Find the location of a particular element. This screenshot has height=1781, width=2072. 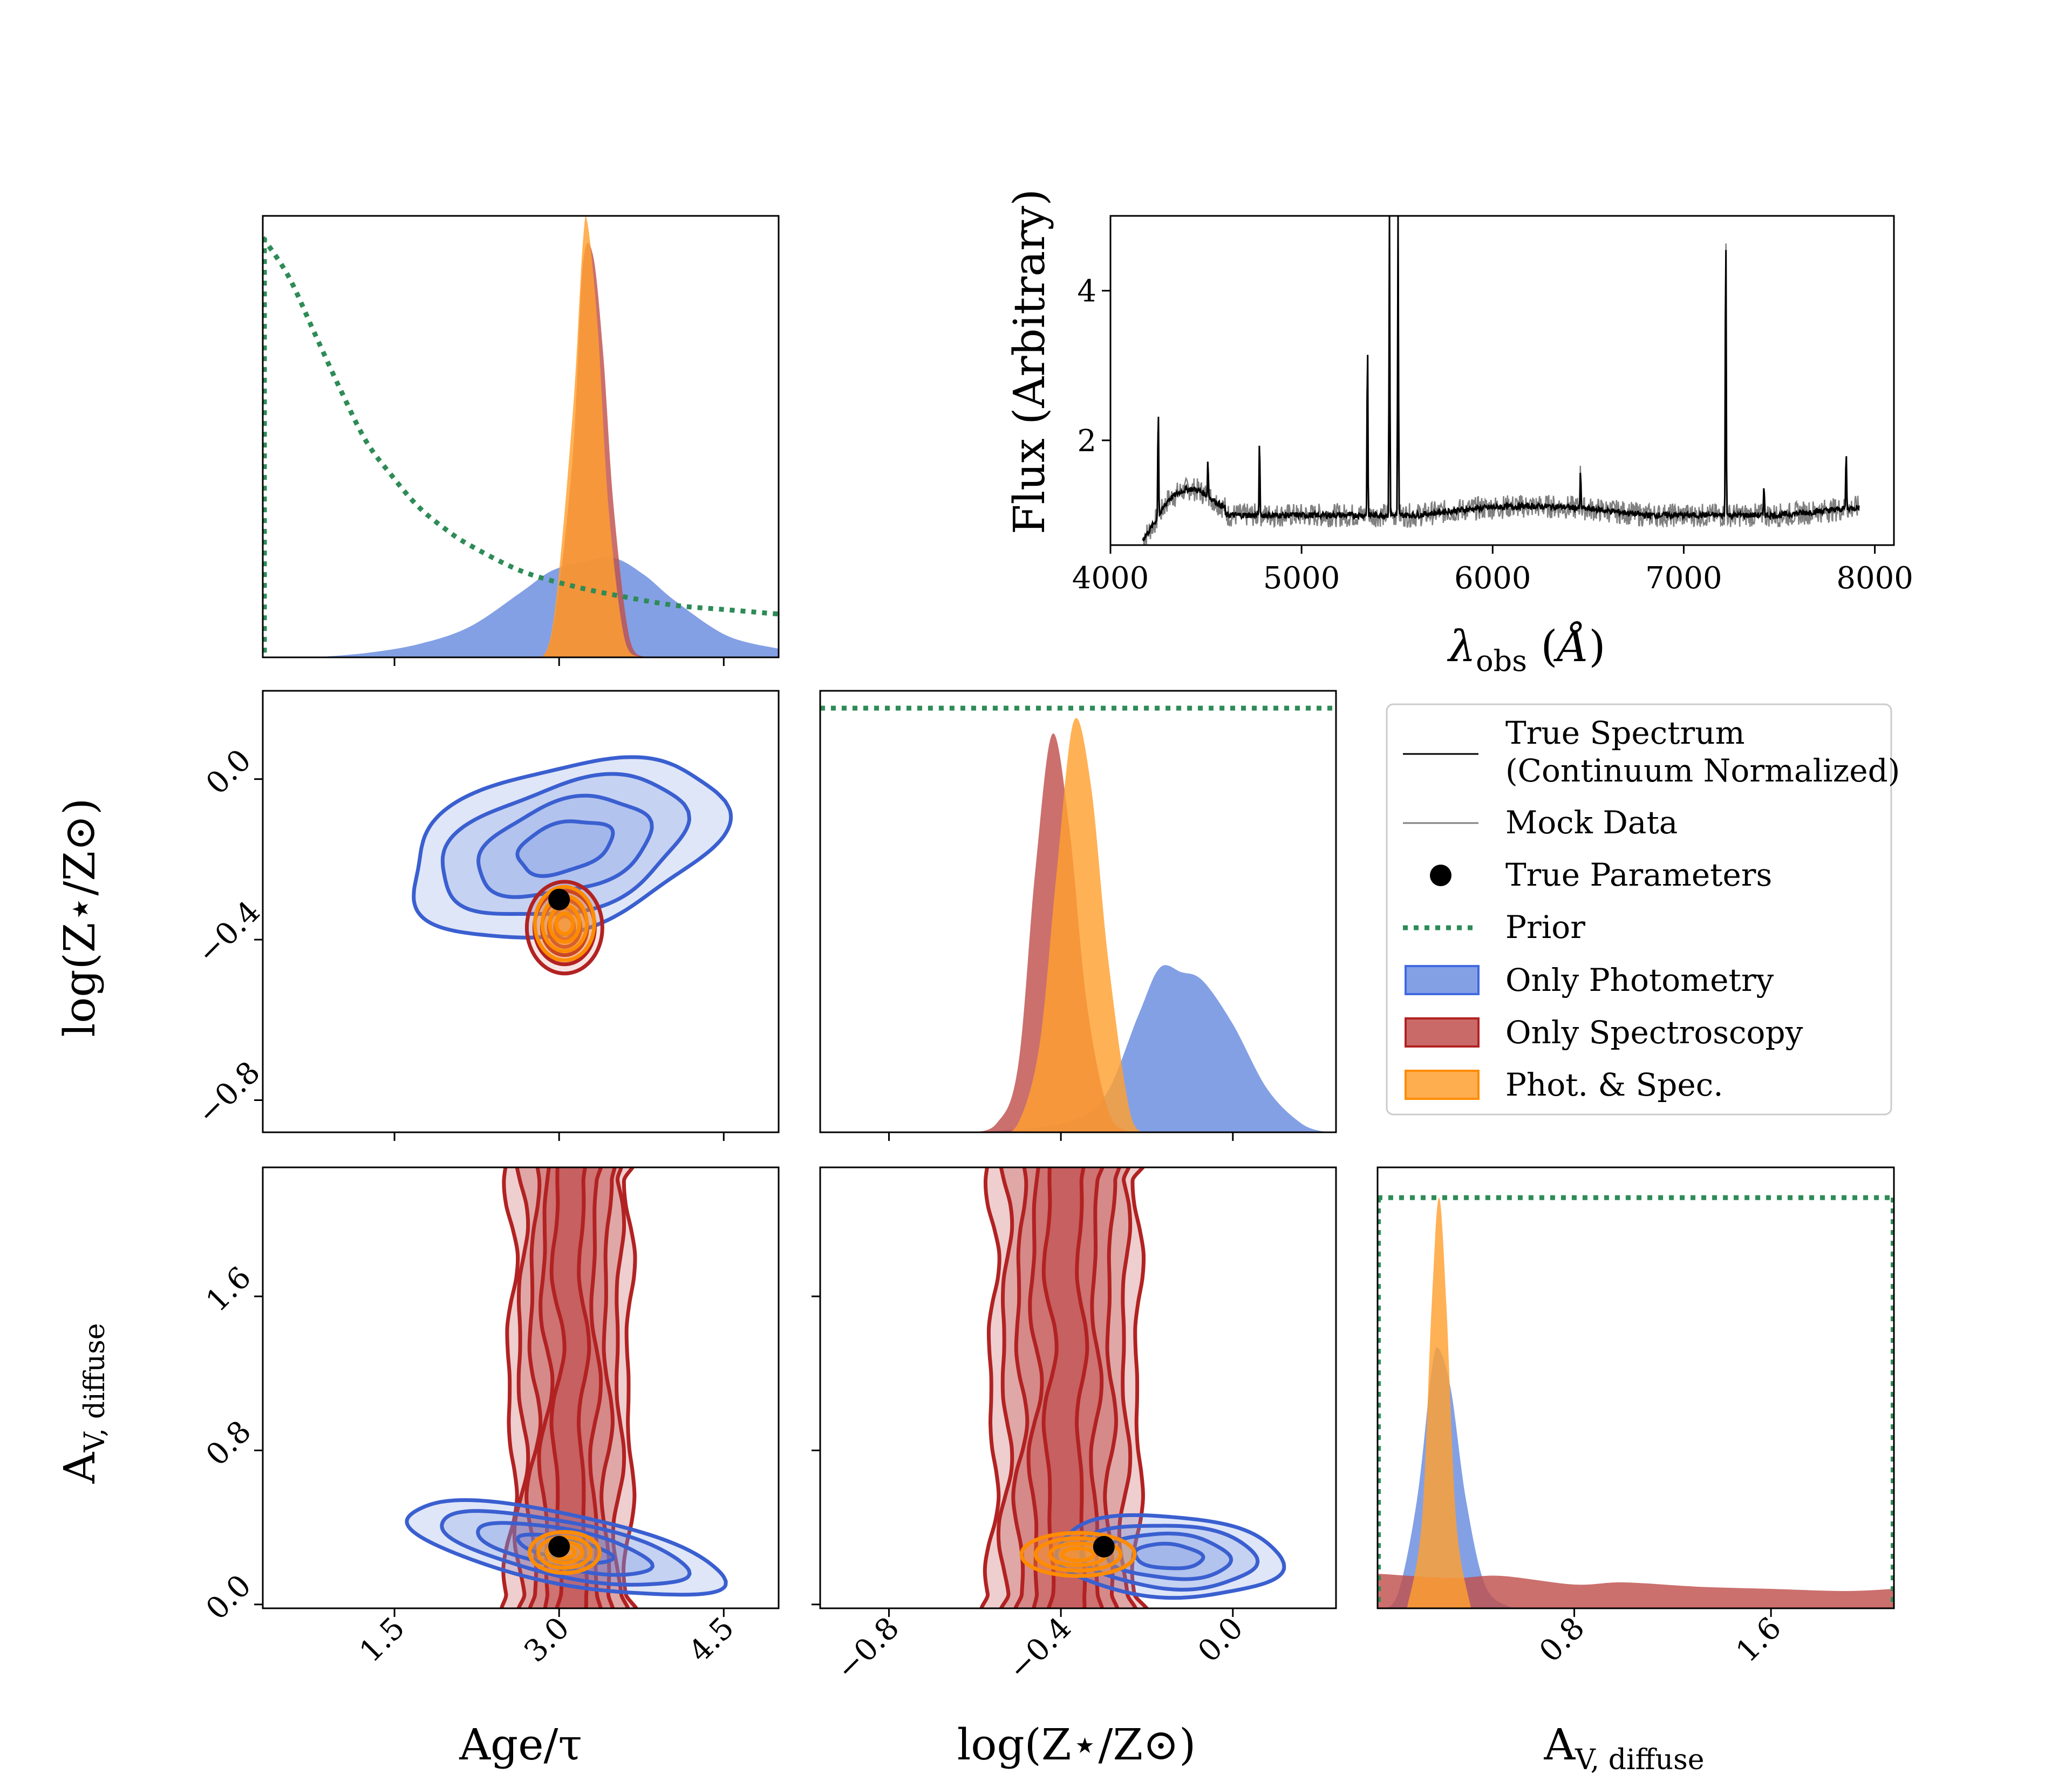

true-spectrum-line is located at coordinates (1501, 378).